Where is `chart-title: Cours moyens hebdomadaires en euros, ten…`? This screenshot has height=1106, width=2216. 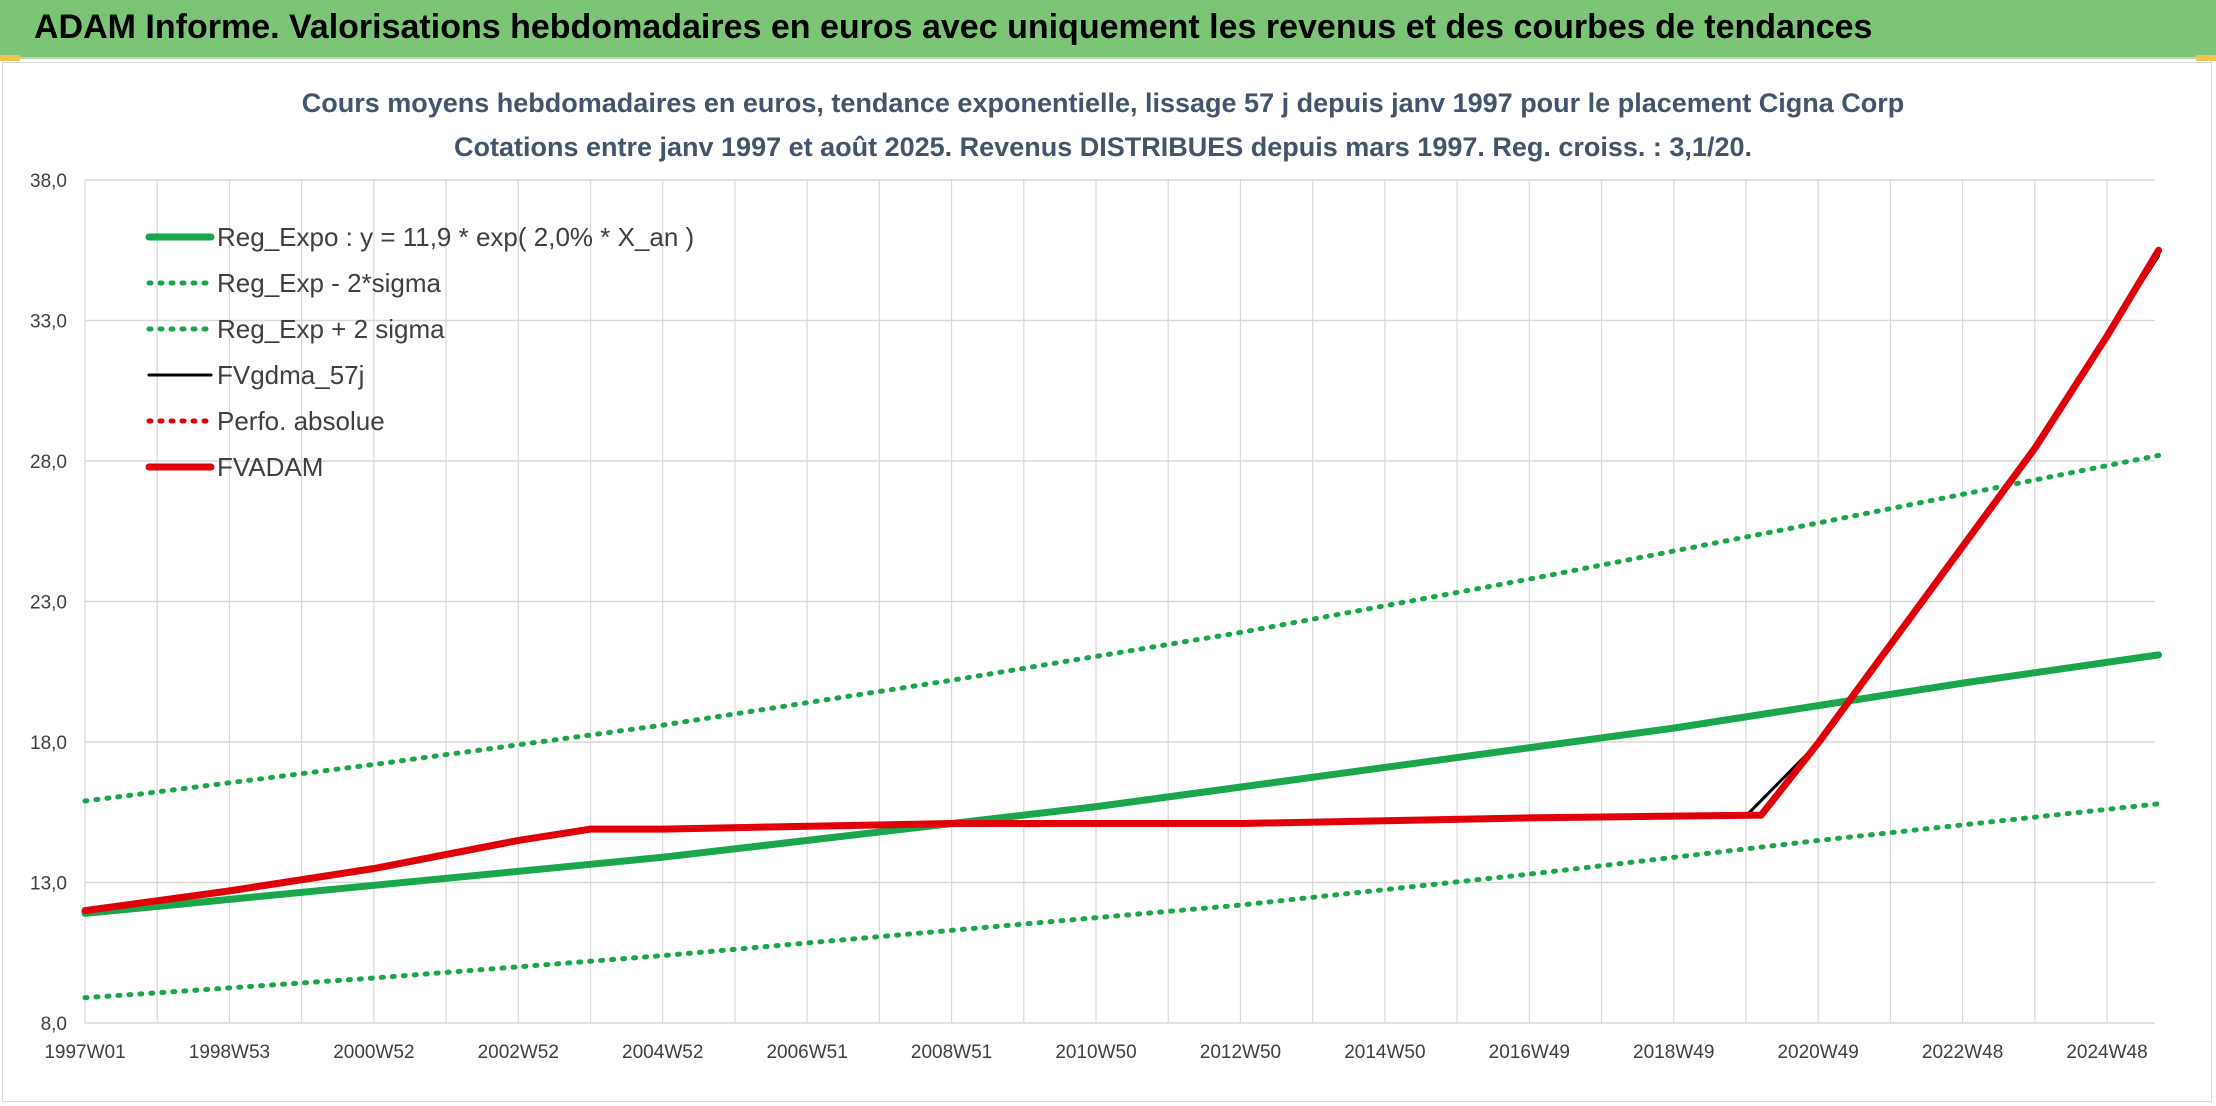 chart-title: Cours moyens hebdomadaires en euros, ten… is located at coordinates (1103, 103).